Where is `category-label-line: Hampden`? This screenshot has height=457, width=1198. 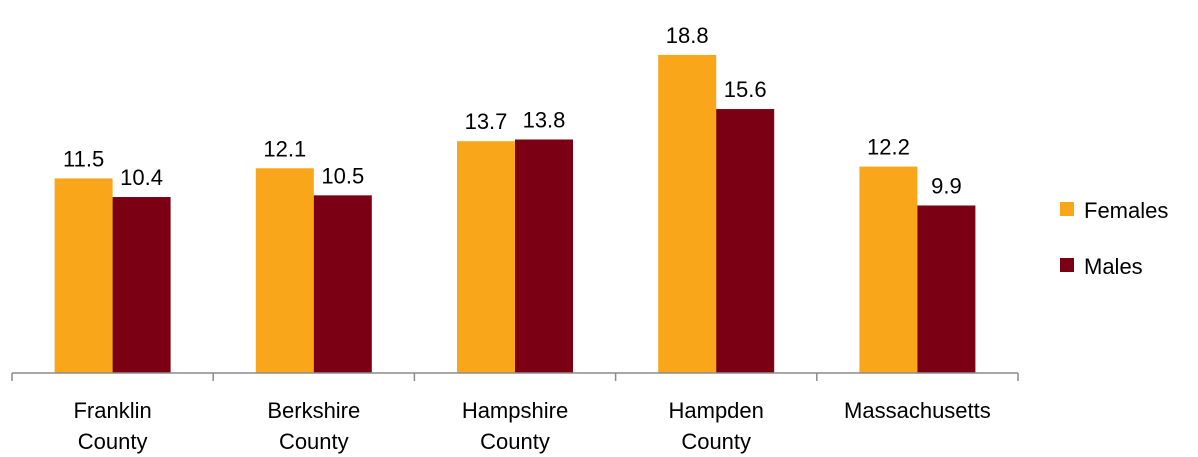
category-label-line: Hampden is located at coordinates (716, 410).